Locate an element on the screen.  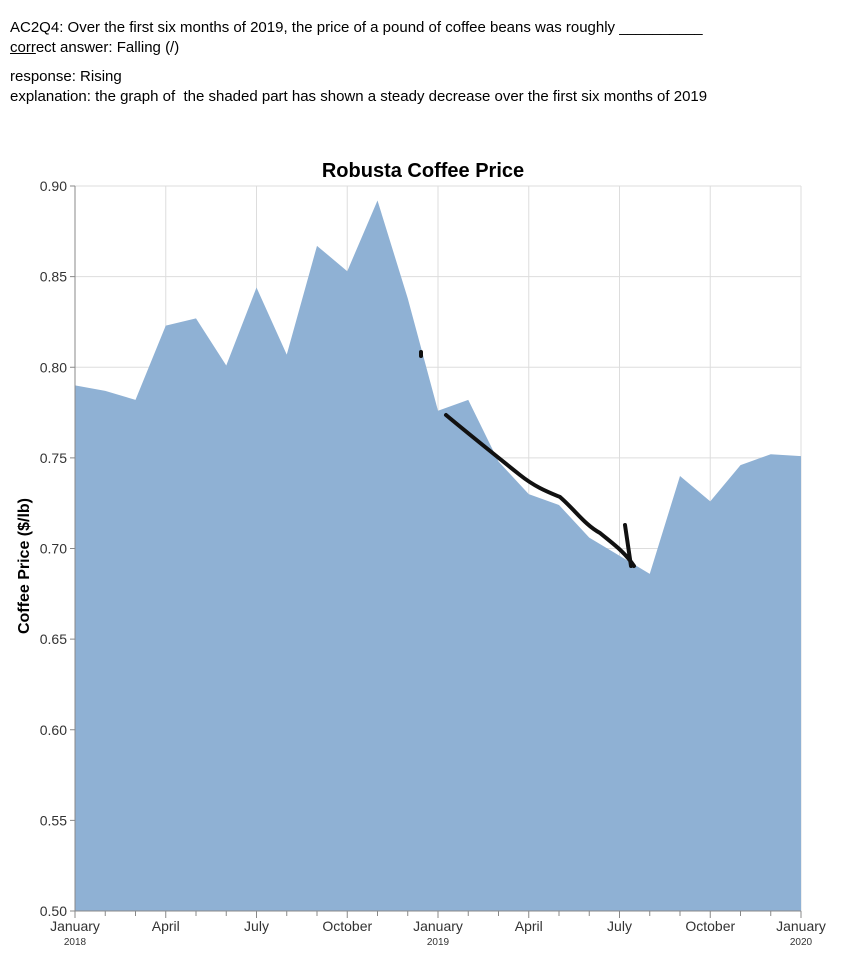
hand-drawn-annotation is located at coordinates (527, 459).